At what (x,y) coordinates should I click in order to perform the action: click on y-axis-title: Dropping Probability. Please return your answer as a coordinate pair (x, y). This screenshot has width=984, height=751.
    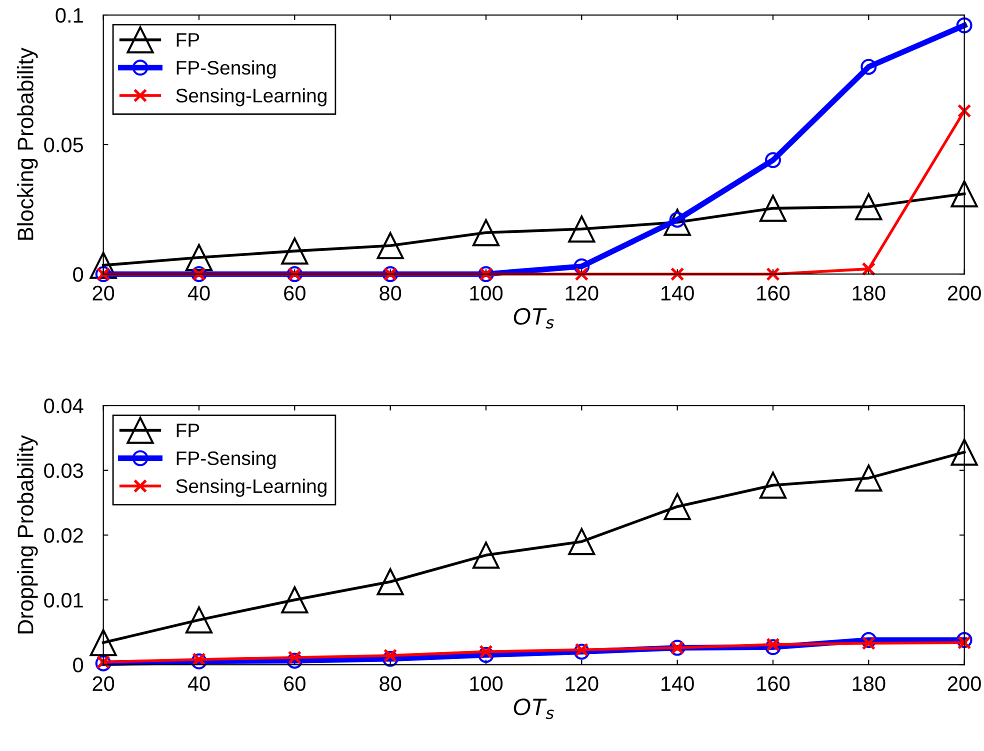
    Looking at the image, I should click on (27, 534).